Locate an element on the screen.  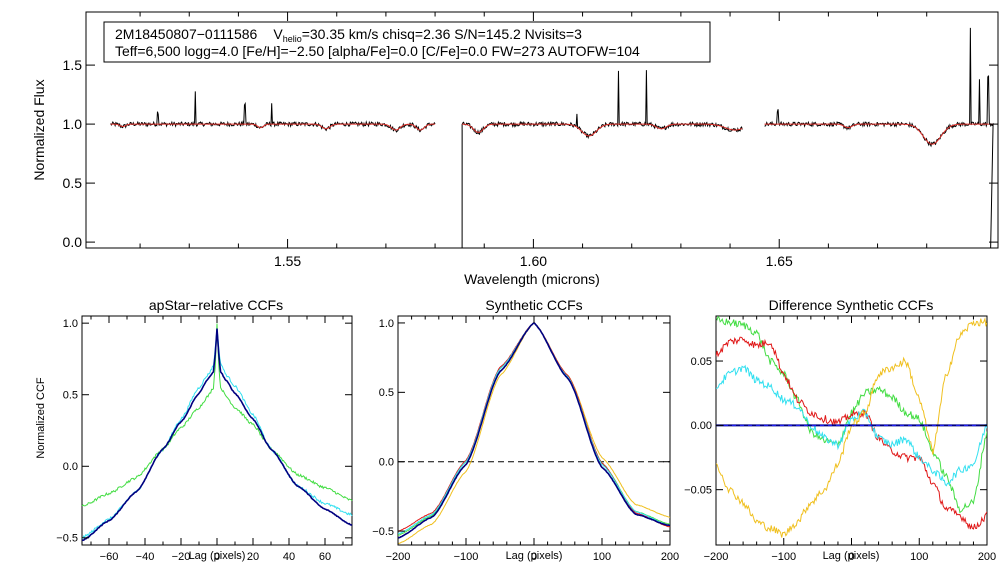
synthetic-series-red is located at coordinates (534, 427).